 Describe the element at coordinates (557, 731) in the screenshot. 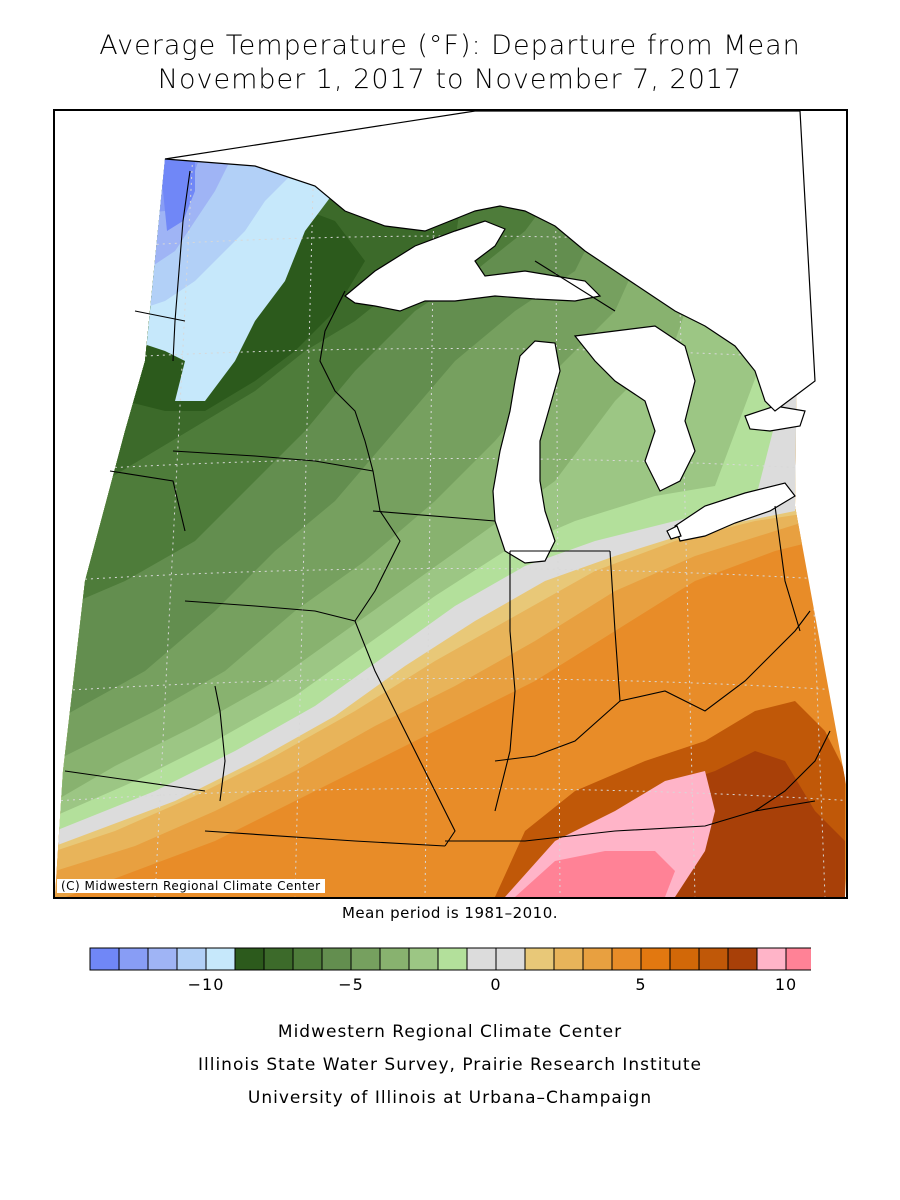

I see `border-in-ky` at that location.